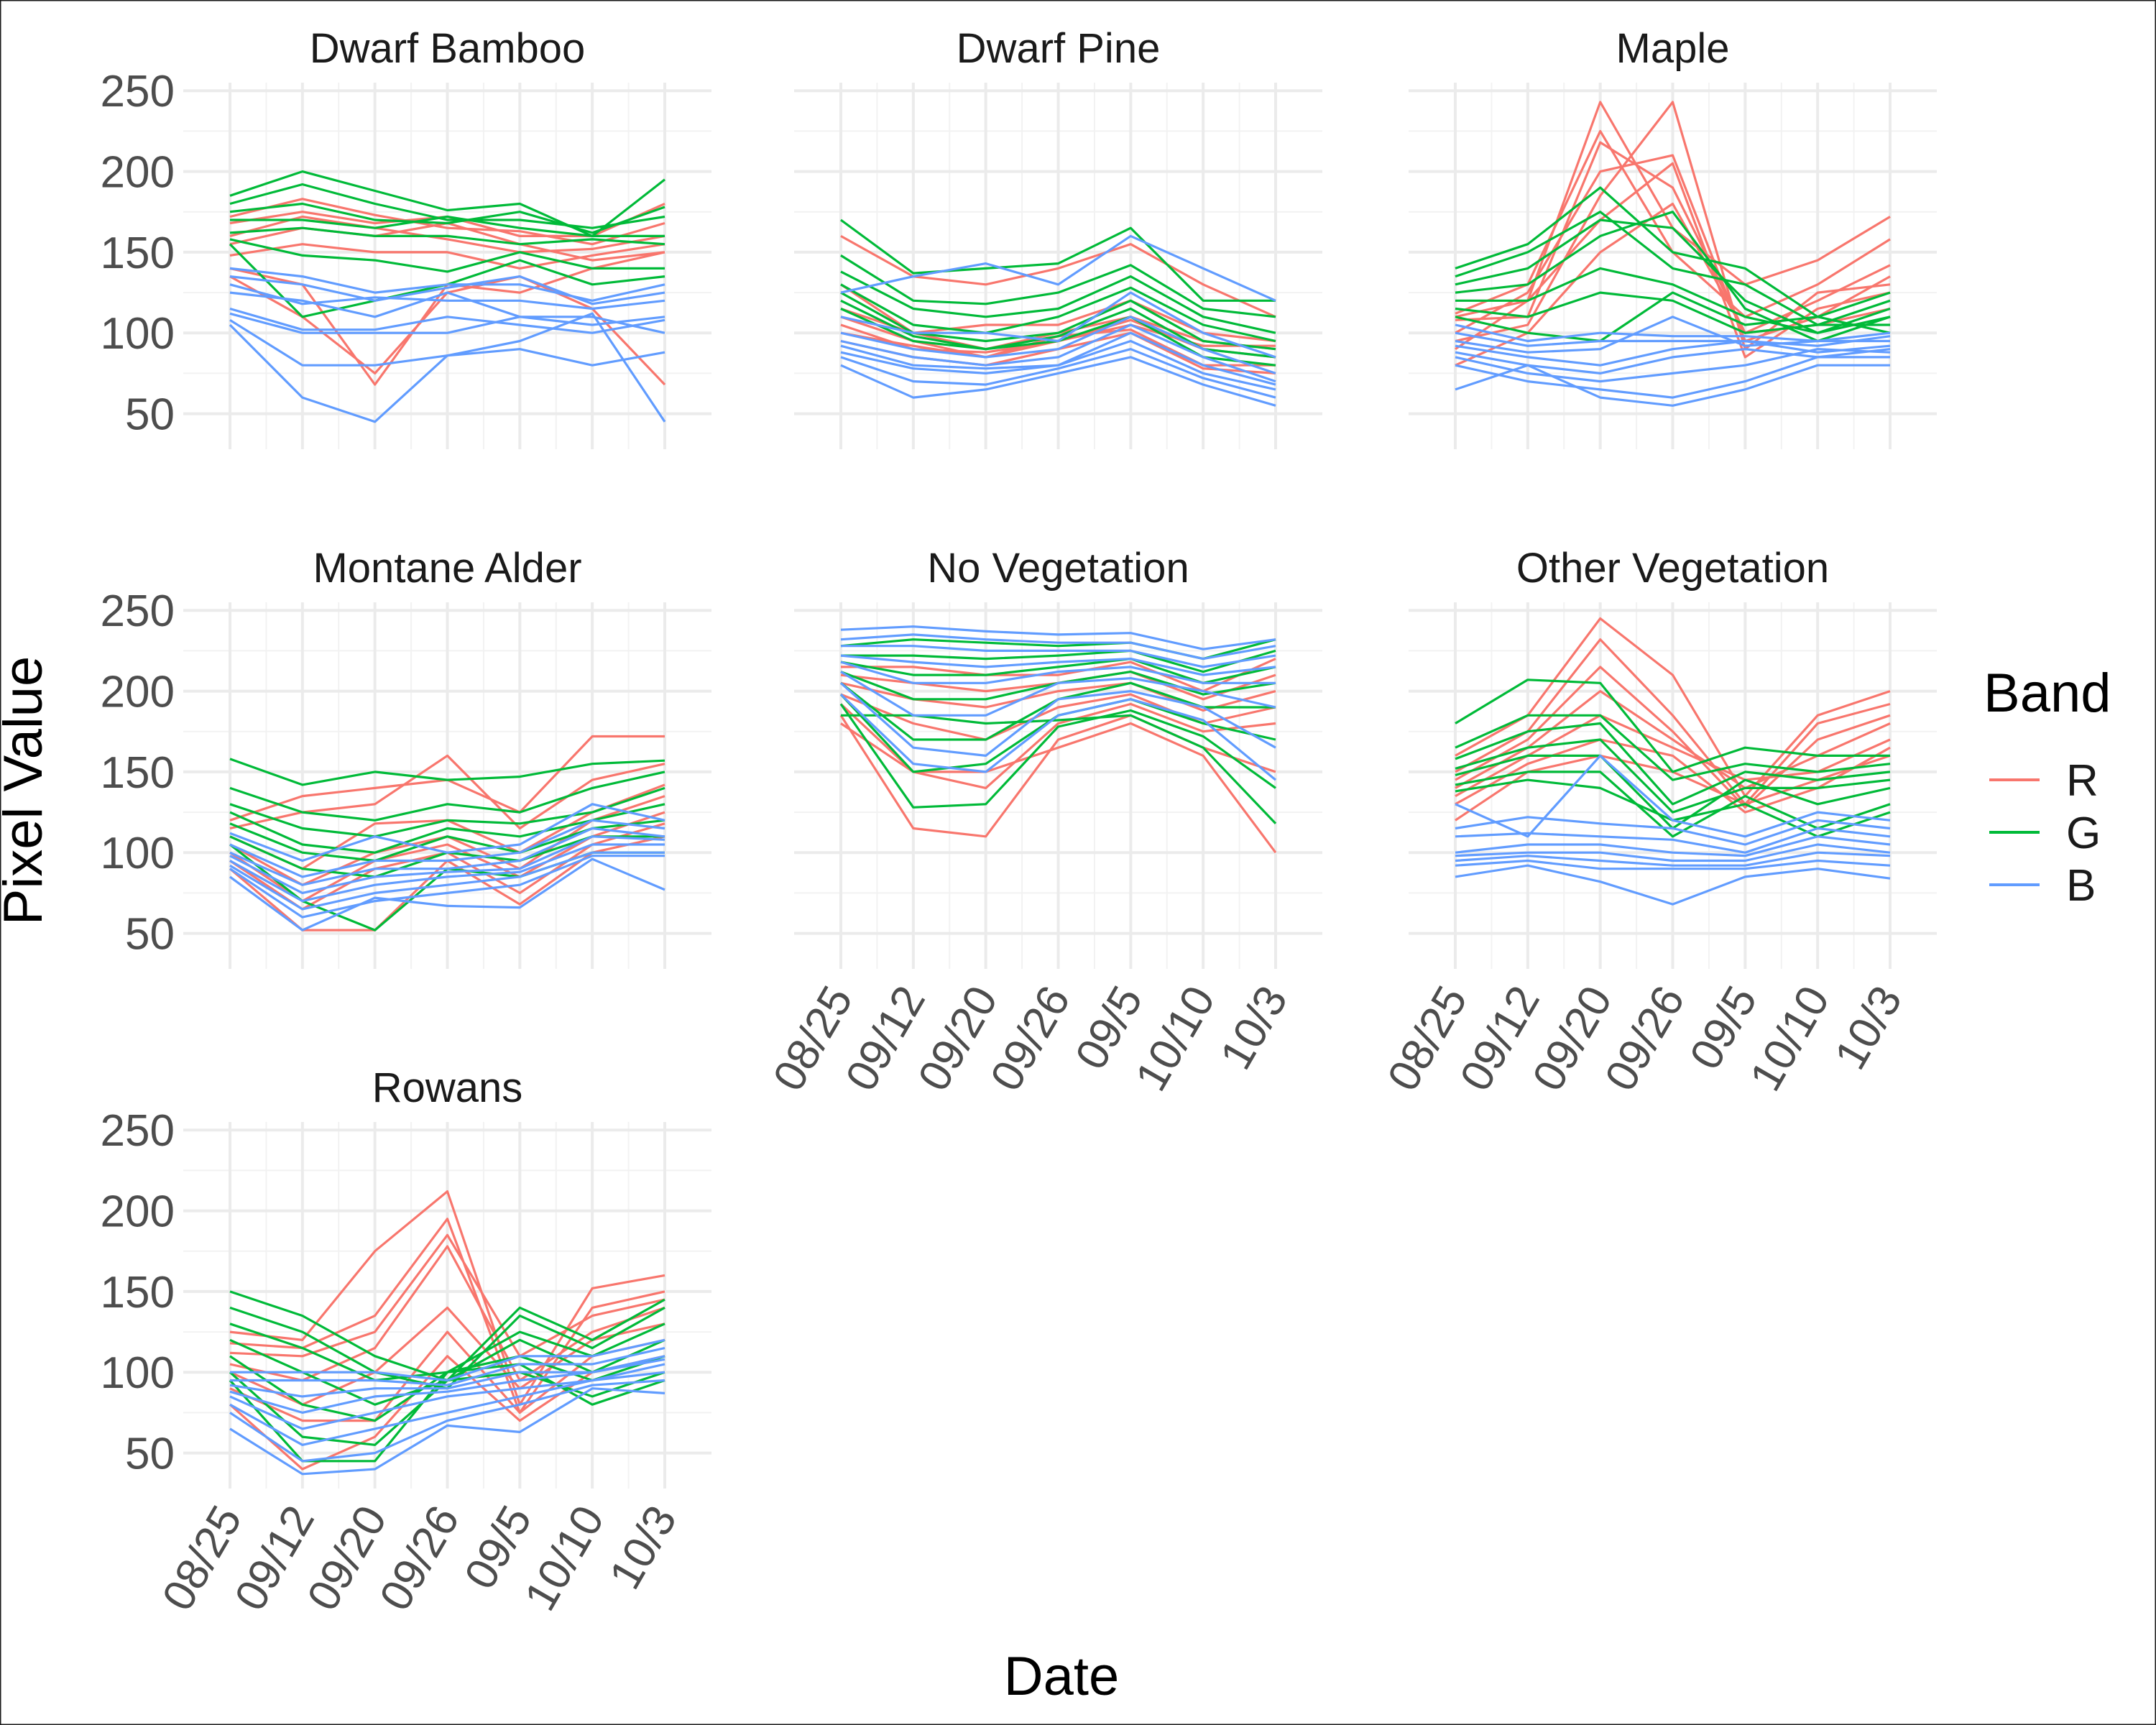  What do you see at coordinates (1058, 568) in the screenshot?
I see `facet-title: No Vegetation` at bounding box center [1058, 568].